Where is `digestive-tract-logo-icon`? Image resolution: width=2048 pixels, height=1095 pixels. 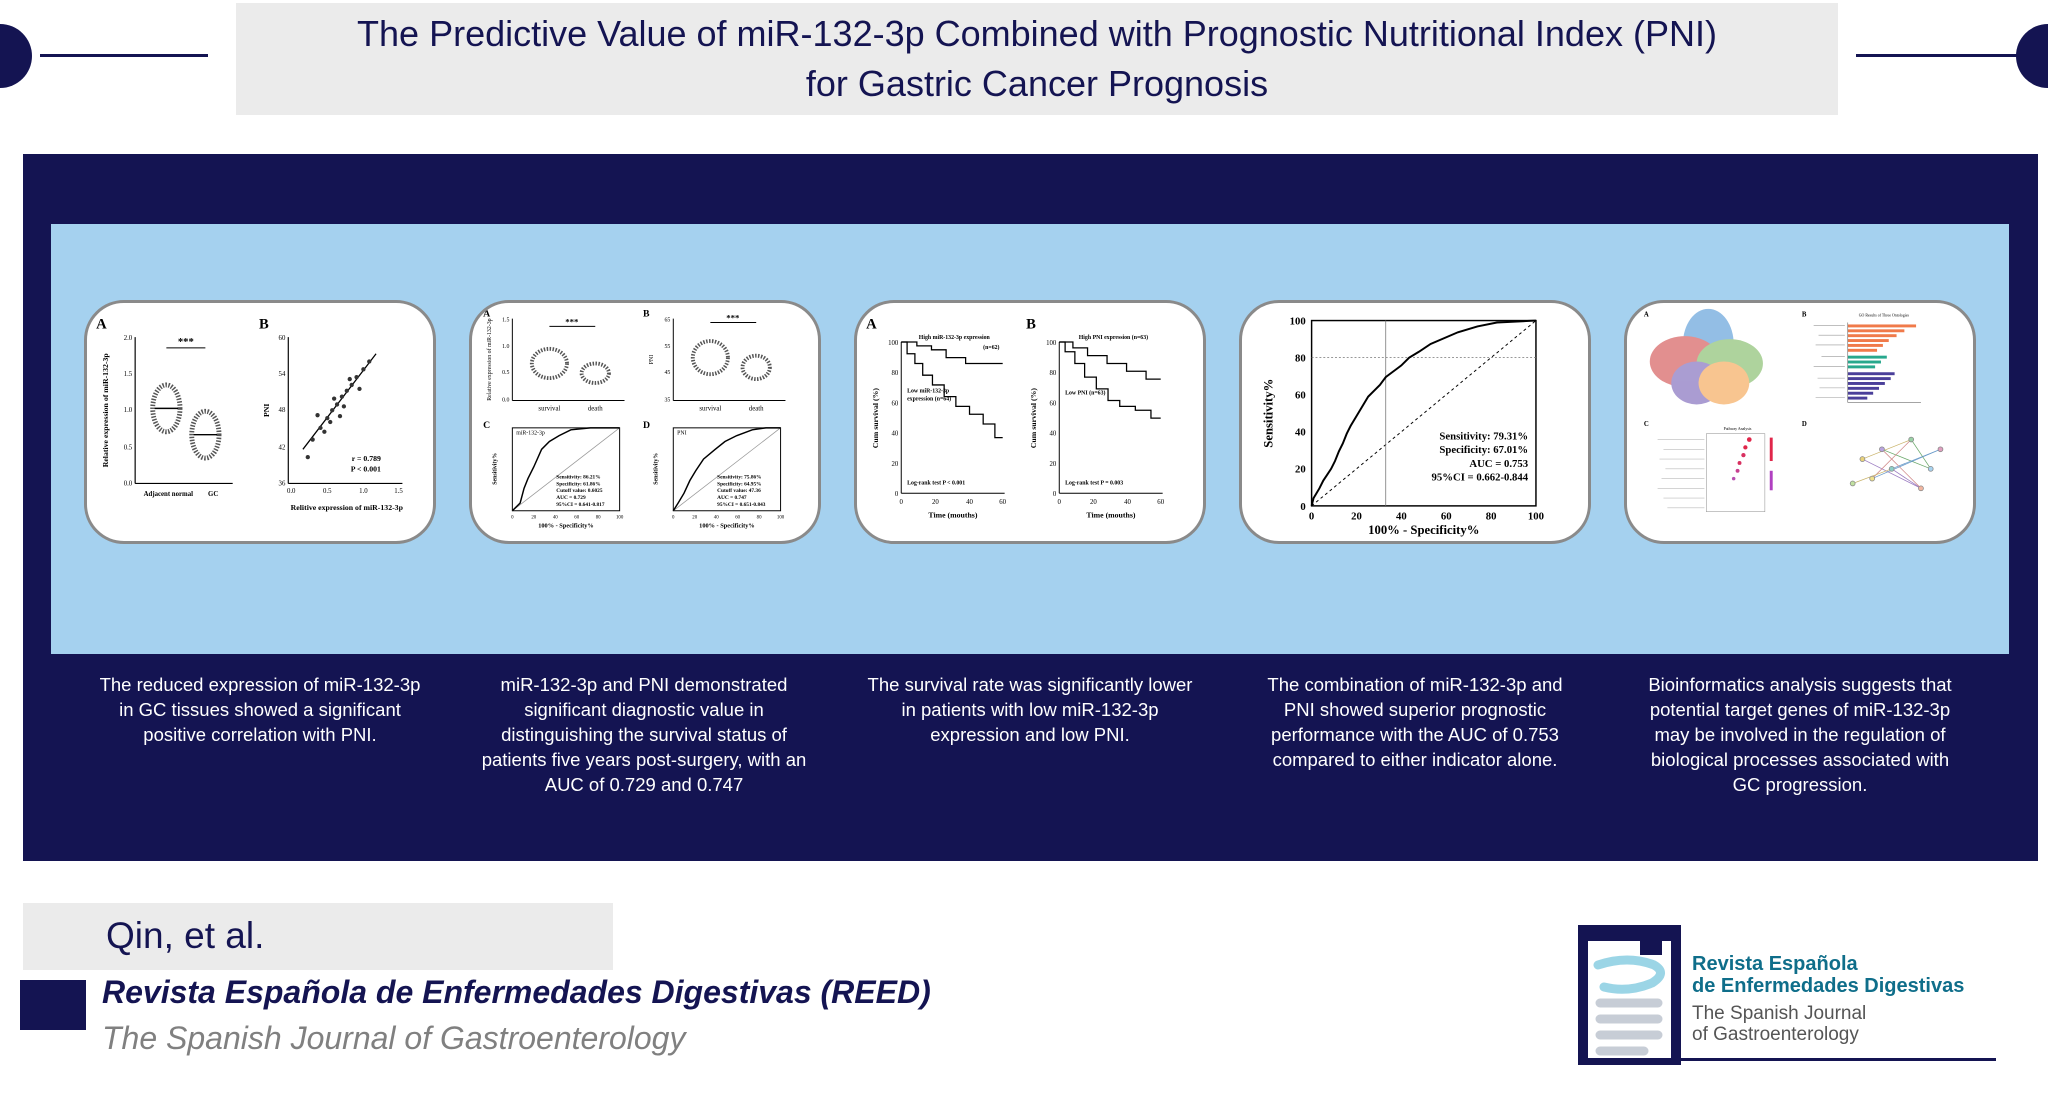
digestive-tract-logo-icon is located at coordinates (1629, 995).